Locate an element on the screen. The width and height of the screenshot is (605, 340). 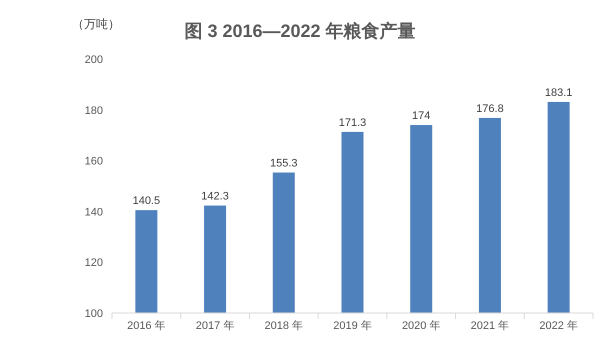
y-tick-label: 180 is located at coordinates (93, 110).